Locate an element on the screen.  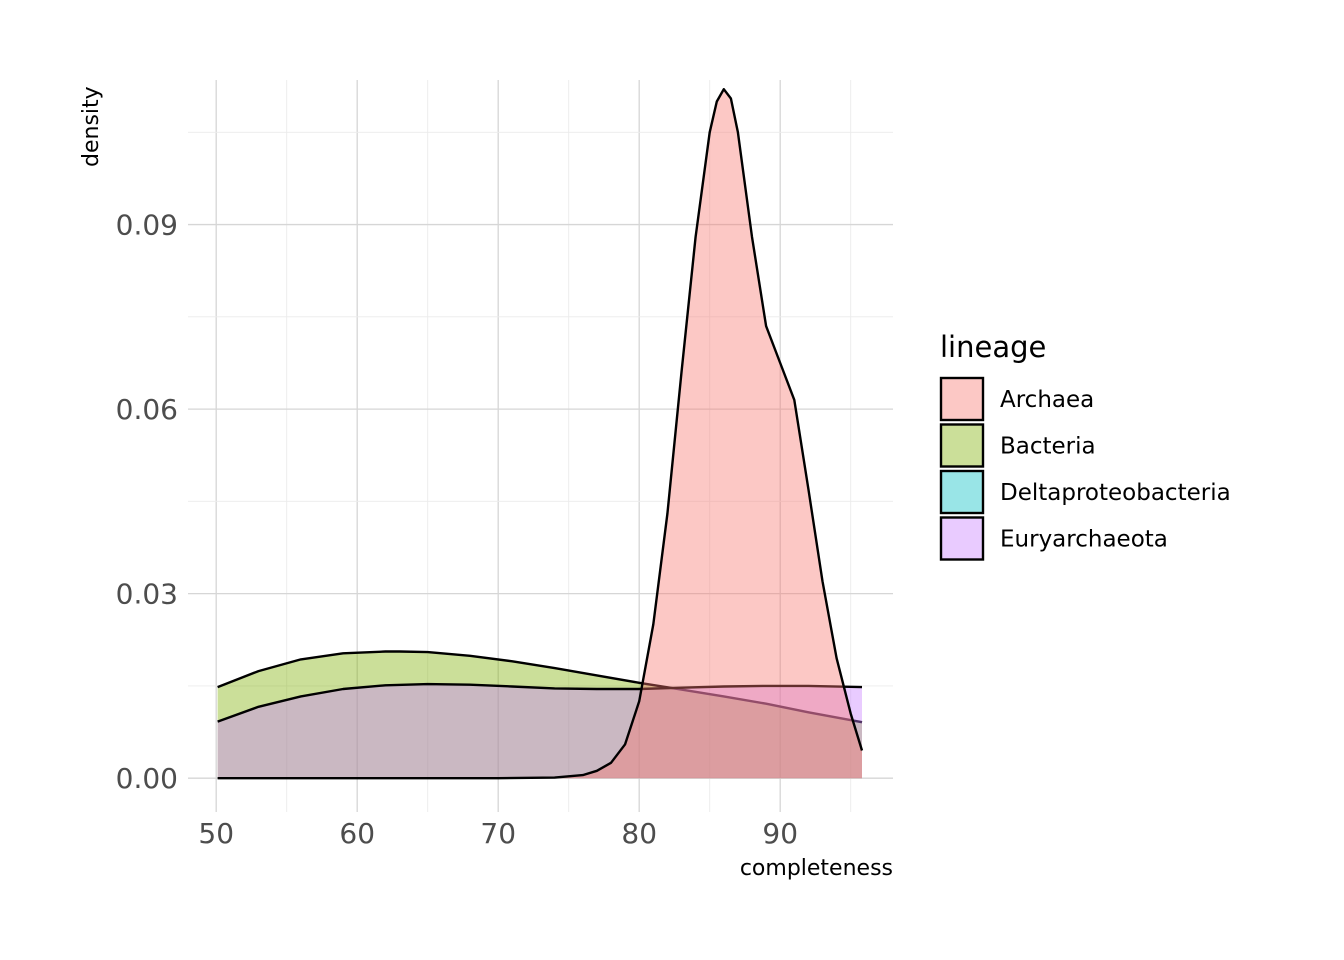
density-area-euryarchaeota is located at coordinates (540, 731).